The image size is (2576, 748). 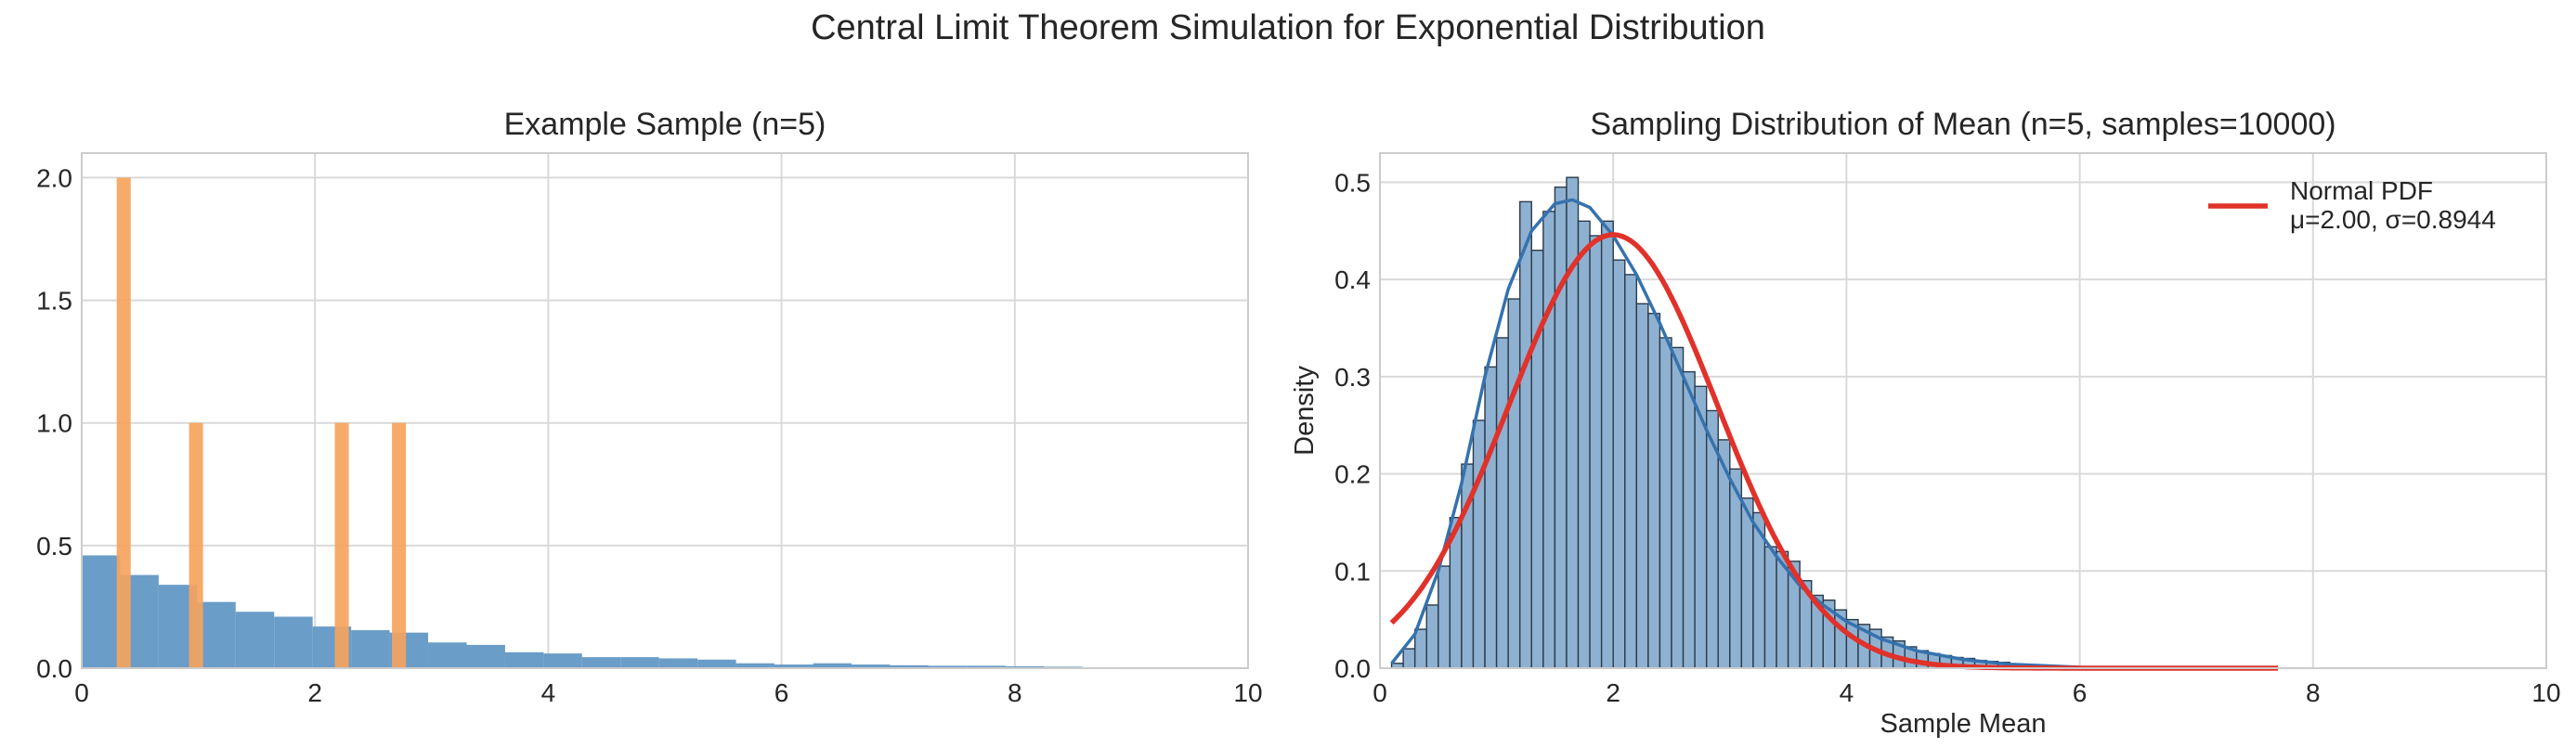 I want to click on left-x-tick-label: 6, so click(x=781, y=692).